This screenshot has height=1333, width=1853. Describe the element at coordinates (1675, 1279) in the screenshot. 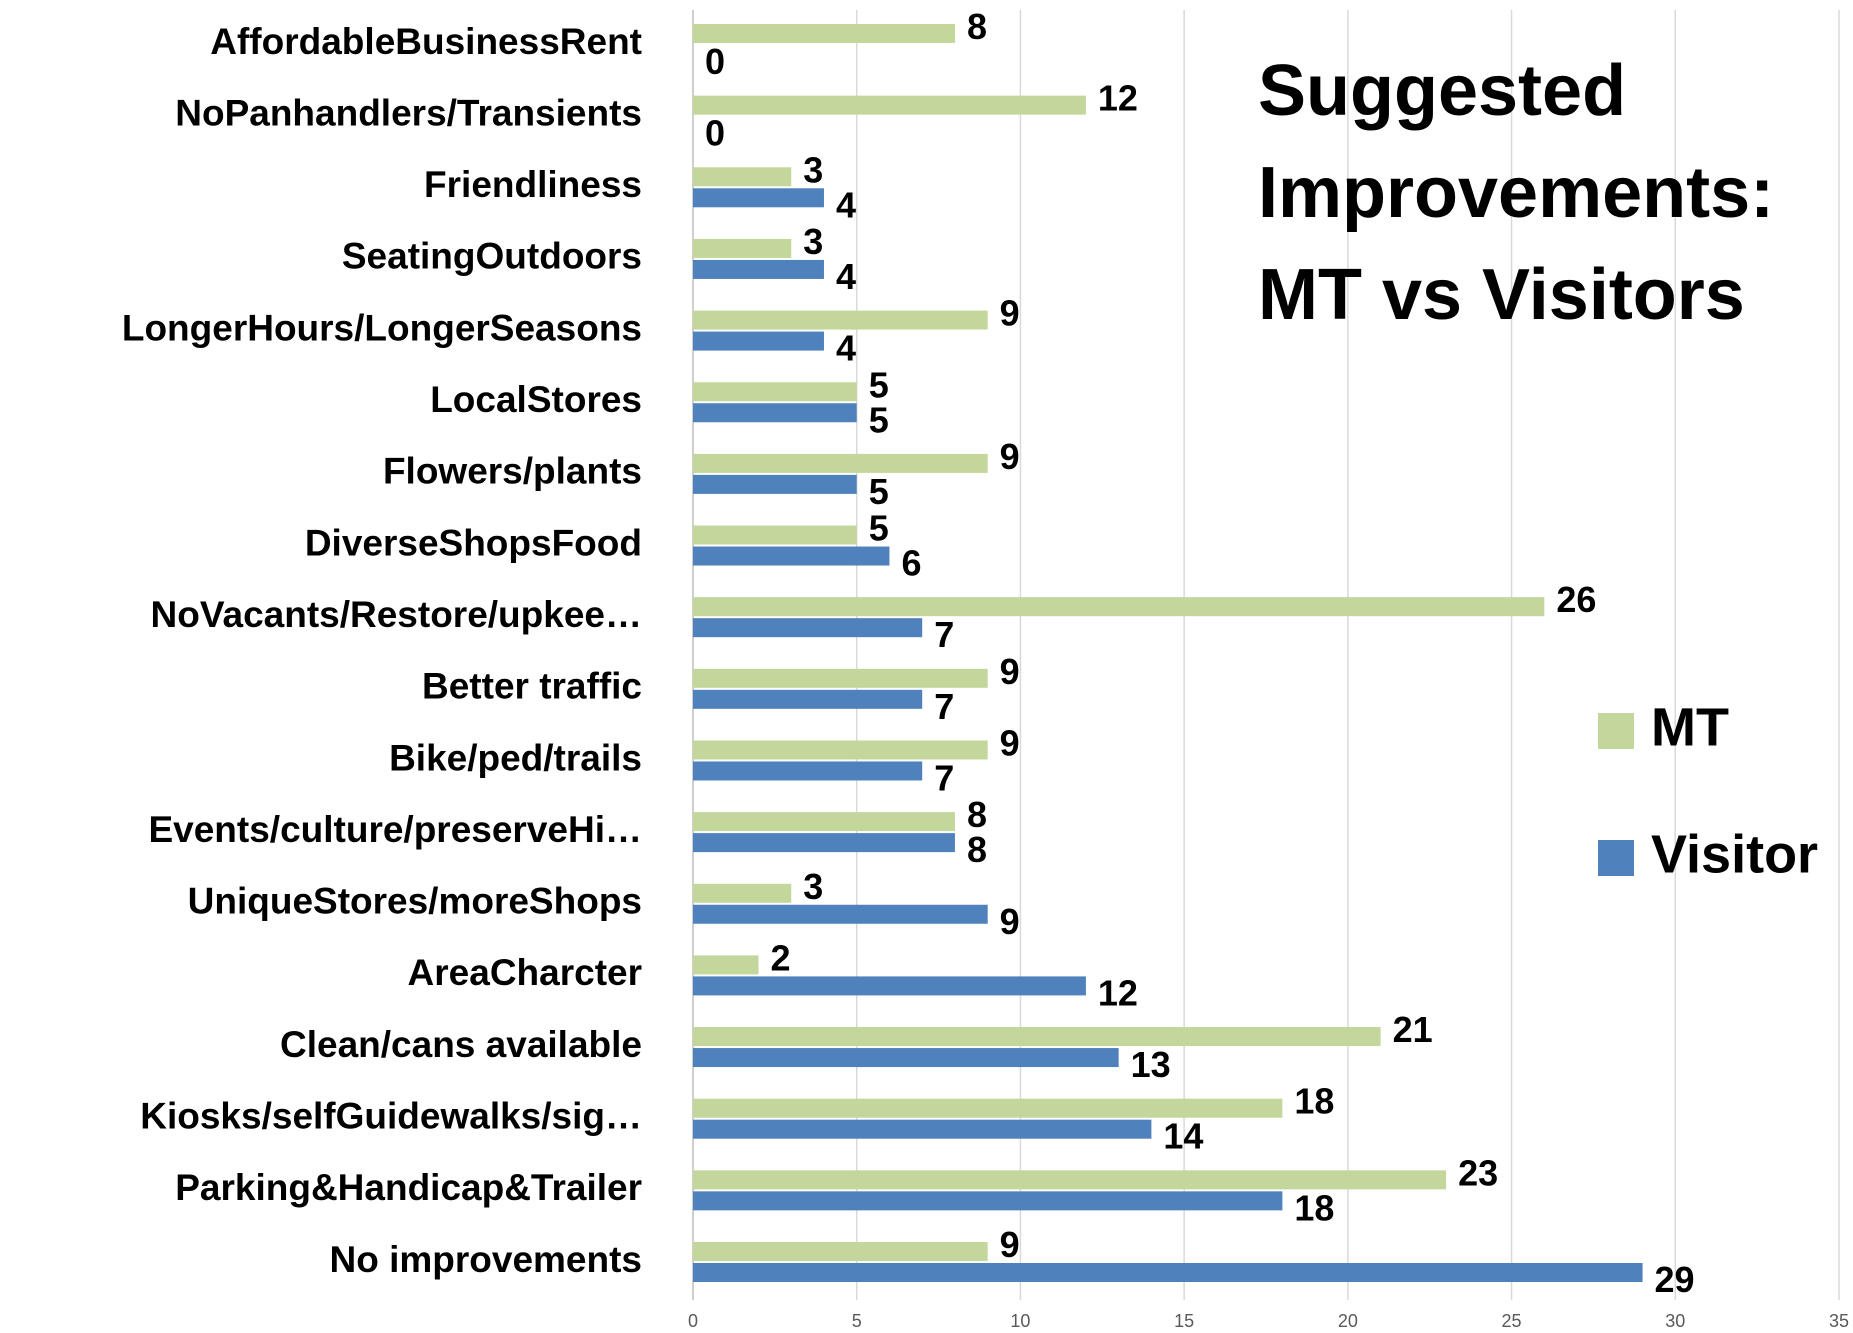

I see `data-label: 29` at that location.